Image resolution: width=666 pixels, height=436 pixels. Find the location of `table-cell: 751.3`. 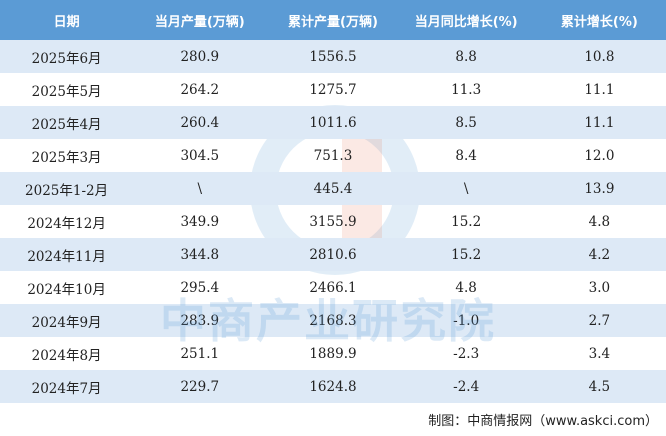

table-cell: 751.3 is located at coordinates (333, 155).